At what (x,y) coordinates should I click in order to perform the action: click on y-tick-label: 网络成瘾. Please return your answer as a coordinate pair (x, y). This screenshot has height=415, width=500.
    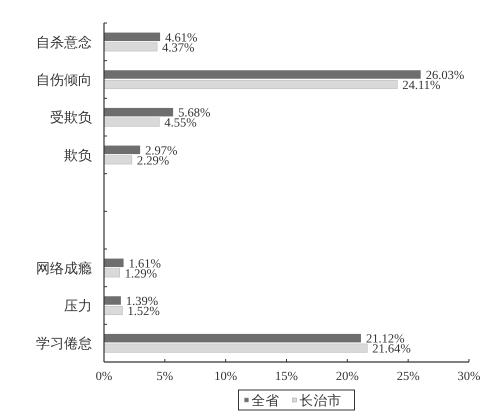
    Looking at the image, I should click on (64, 268).